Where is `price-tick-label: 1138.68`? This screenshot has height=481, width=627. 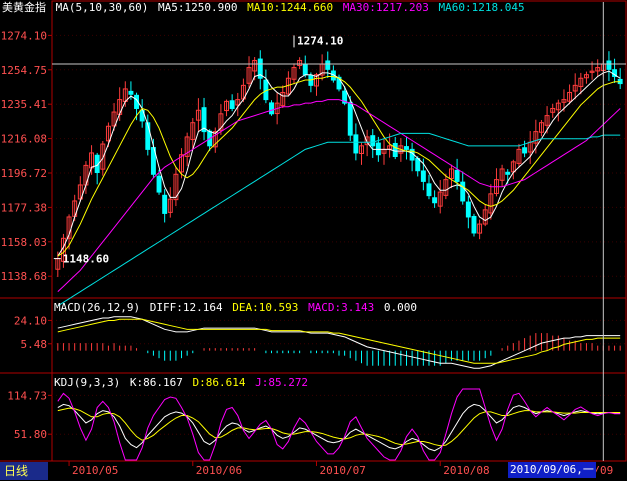
price-tick-label: 1138.68 is located at coordinates (24, 276).